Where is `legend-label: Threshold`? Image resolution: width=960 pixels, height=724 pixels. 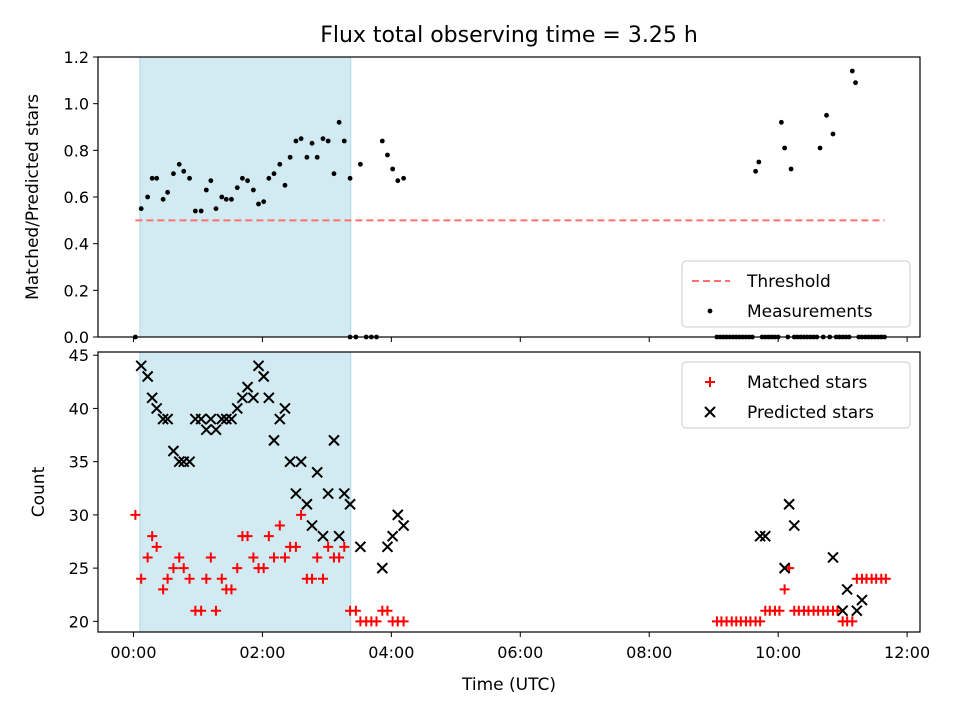 legend-label: Threshold is located at coordinates (788, 282).